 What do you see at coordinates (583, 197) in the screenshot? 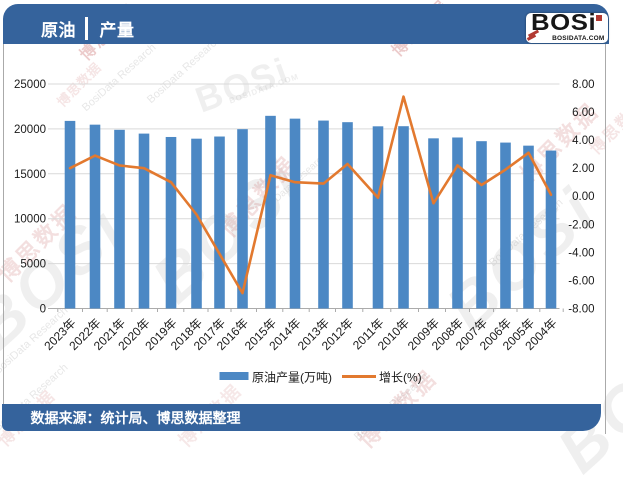
I see `svg-text: 0.00` at bounding box center [583, 197].